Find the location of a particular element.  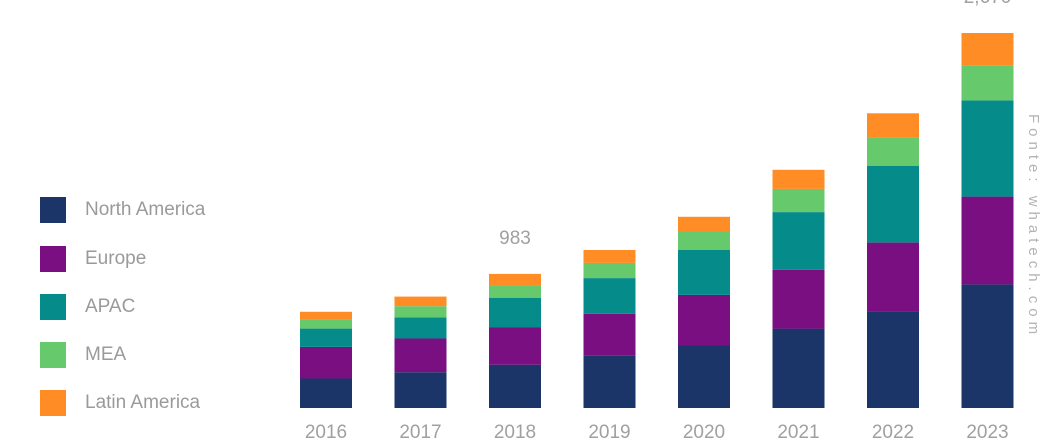

bar-europe-2019 is located at coordinates (609, 334).